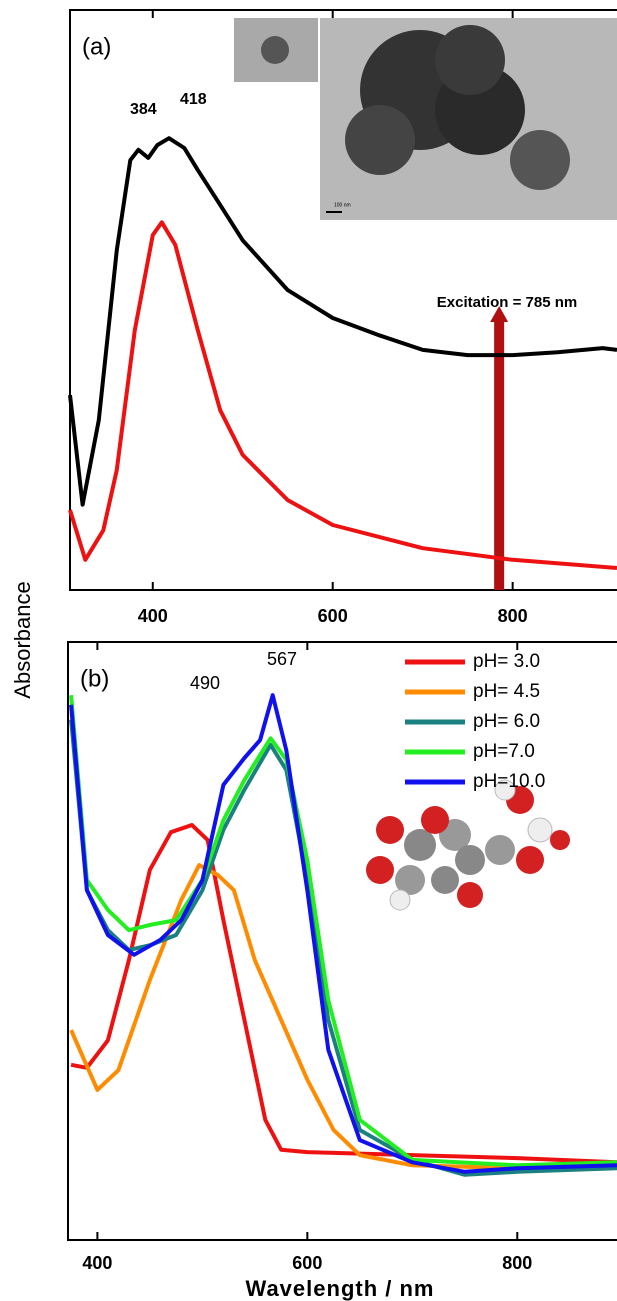 This screenshot has width=617, height=1301. I want to click on annotation: 100 nm, so click(342, 205).